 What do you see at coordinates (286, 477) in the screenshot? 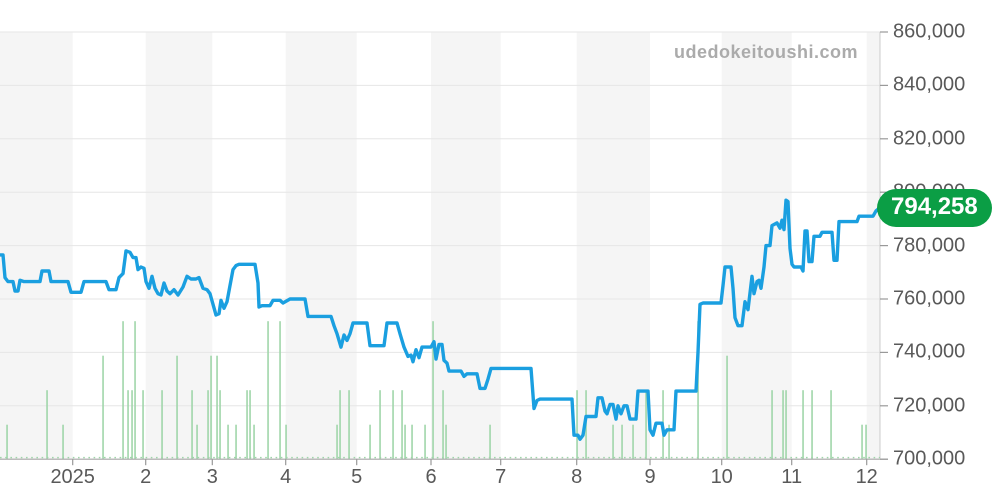
I see `x-axis-label: 4` at bounding box center [286, 477].